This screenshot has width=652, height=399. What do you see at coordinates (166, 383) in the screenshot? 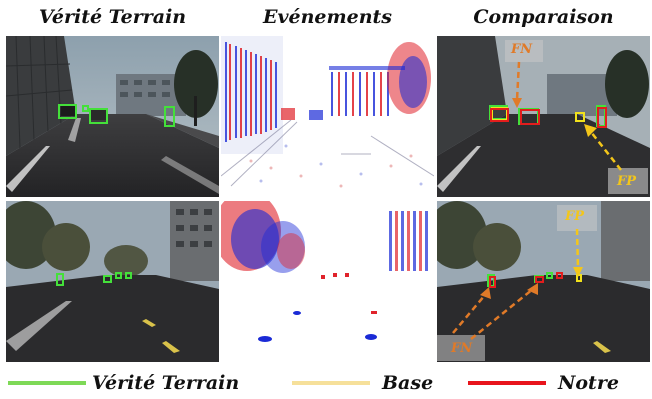
I see `legend-label-ground-truth: Vérité Terrain` at bounding box center [166, 383].